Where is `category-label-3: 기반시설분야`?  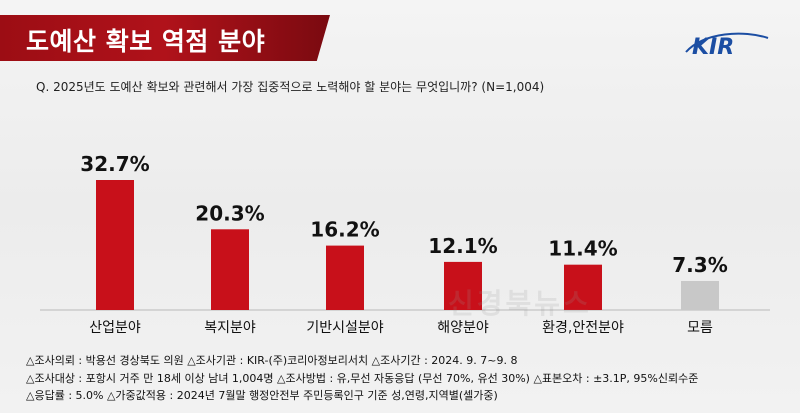
category-label-3: 기반시설분야 is located at coordinates (344, 328).